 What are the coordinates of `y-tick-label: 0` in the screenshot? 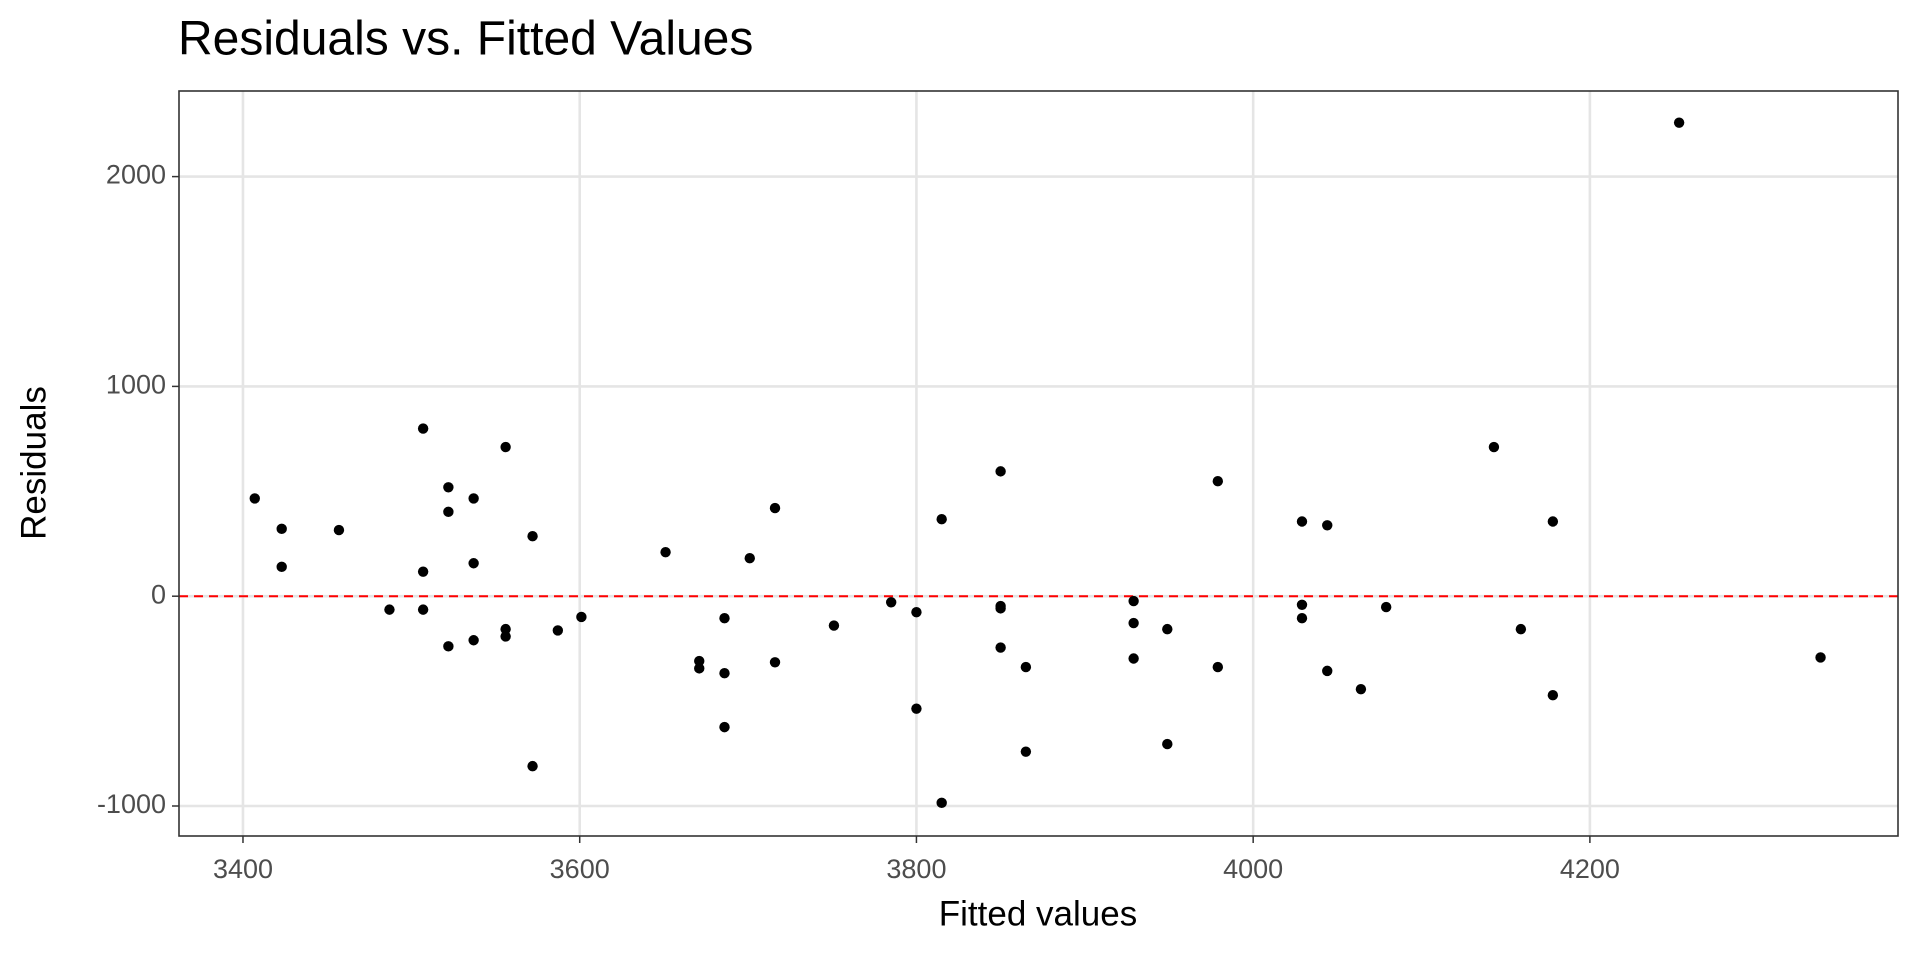 It's located at (158, 594).